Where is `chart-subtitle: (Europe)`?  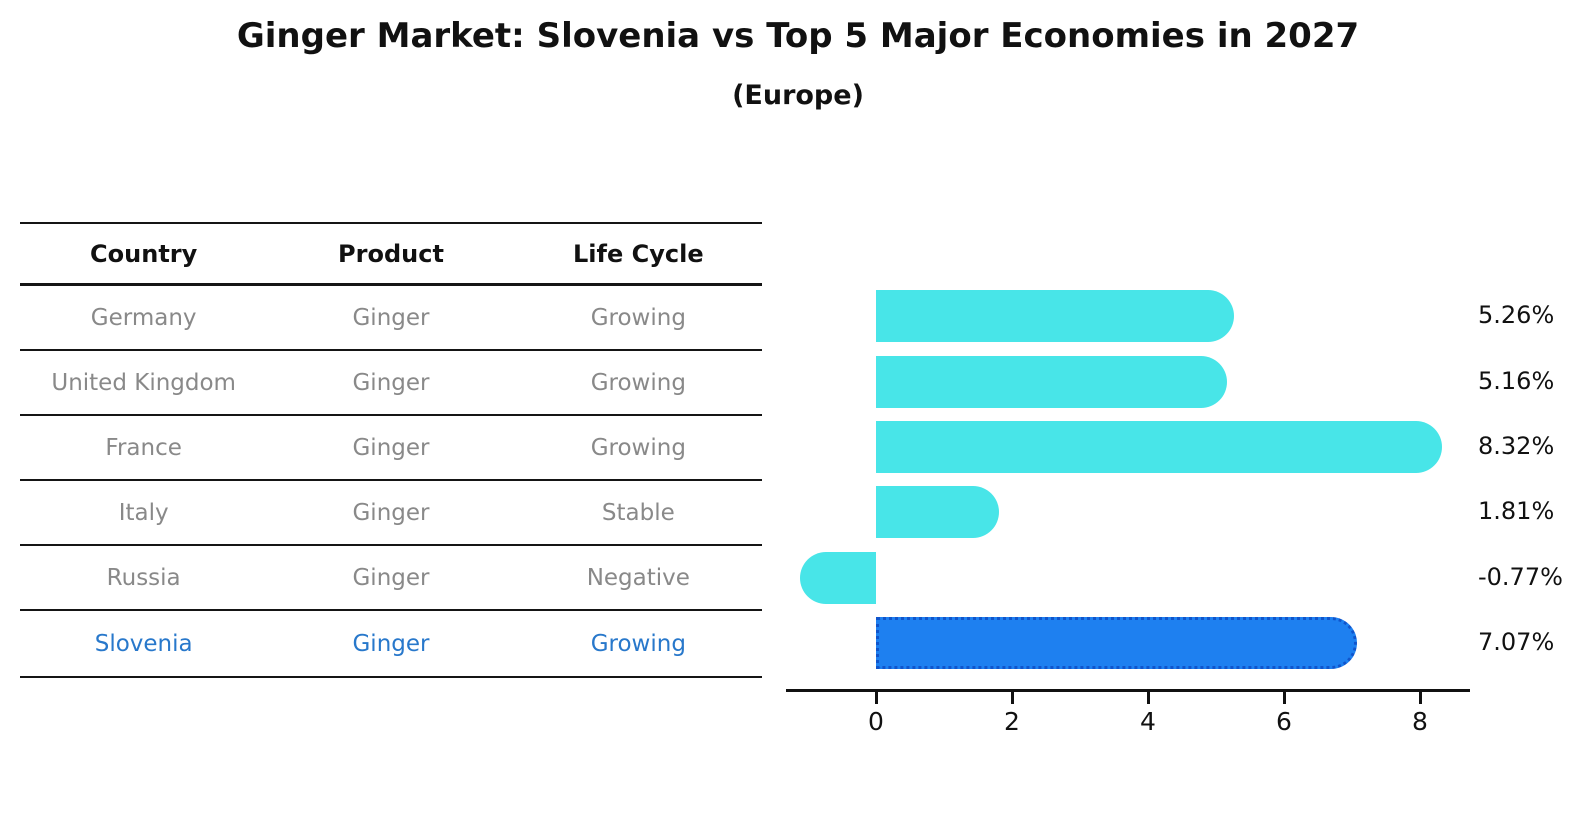 chart-subtitle: (Europe) is located at coordinates (798, 95).